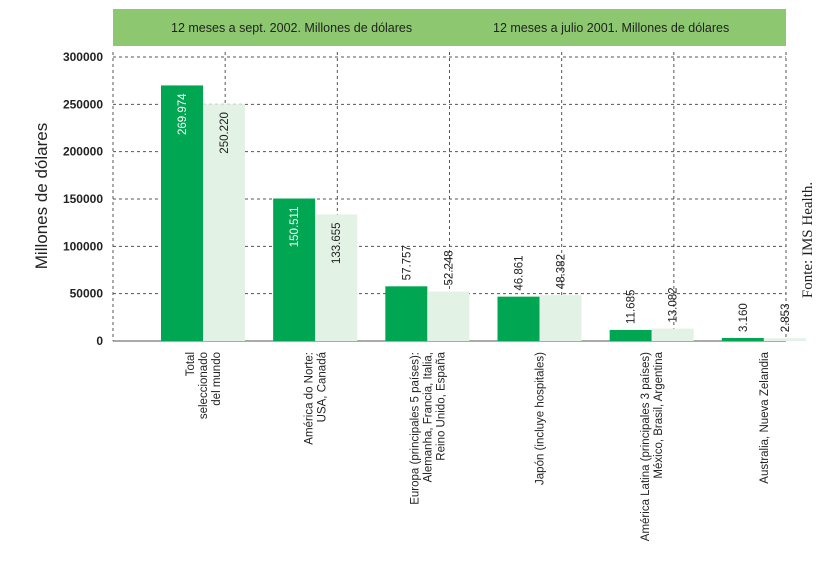 This screenshot has width=820, height=586. I want to click on category-label: América do Norte:, so click(310, 398).